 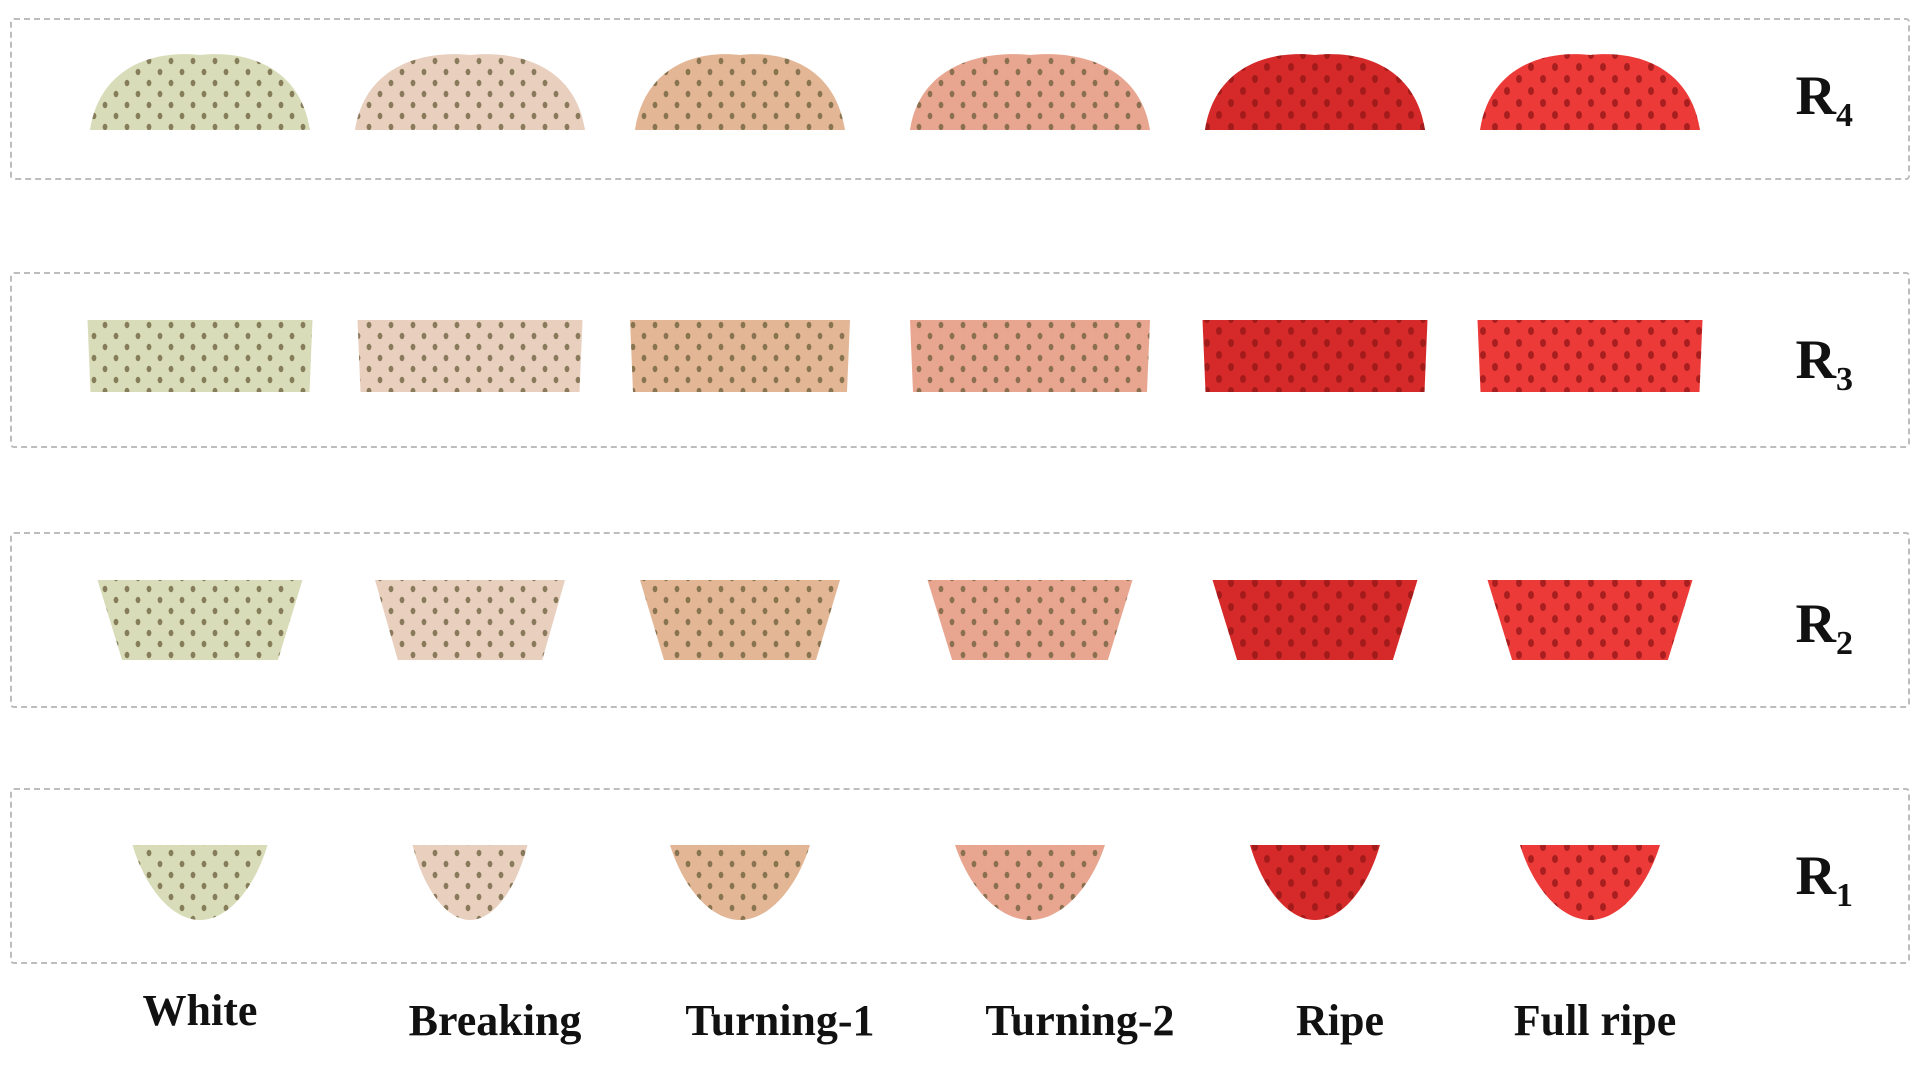 I want to click on stage-label-turning-1: Turning-1, so click(x=780, y=1020).